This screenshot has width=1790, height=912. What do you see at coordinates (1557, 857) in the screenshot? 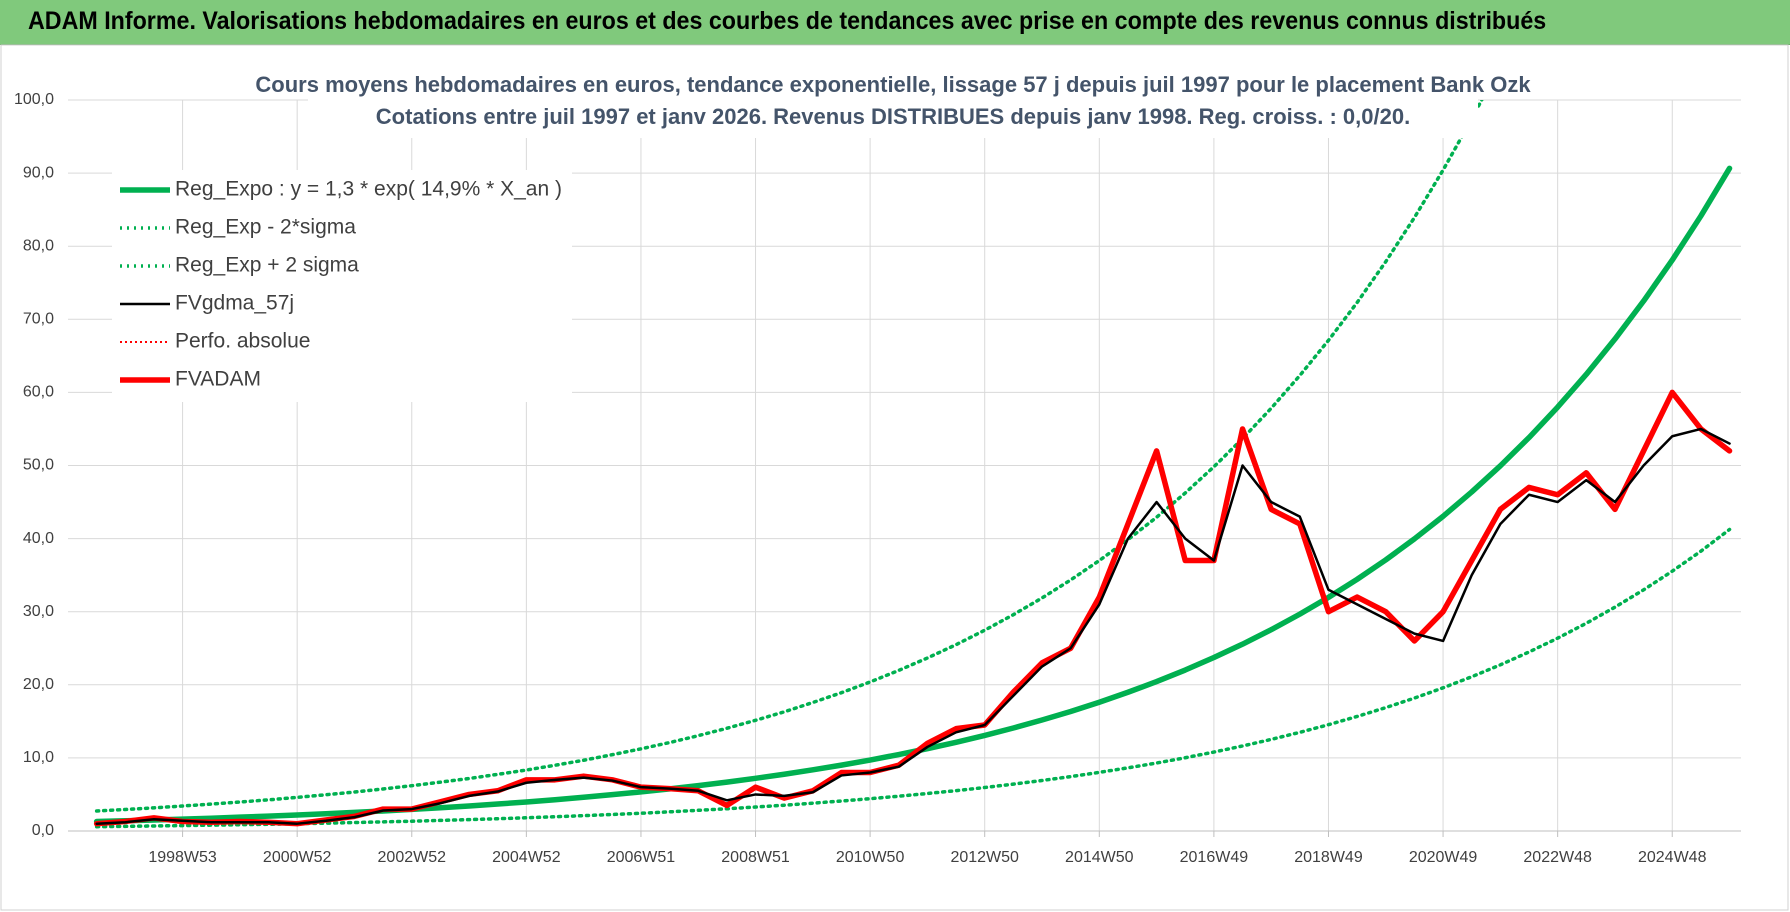
I see `x-tick-label: 2022W48` at bounding box center [1557, 857].